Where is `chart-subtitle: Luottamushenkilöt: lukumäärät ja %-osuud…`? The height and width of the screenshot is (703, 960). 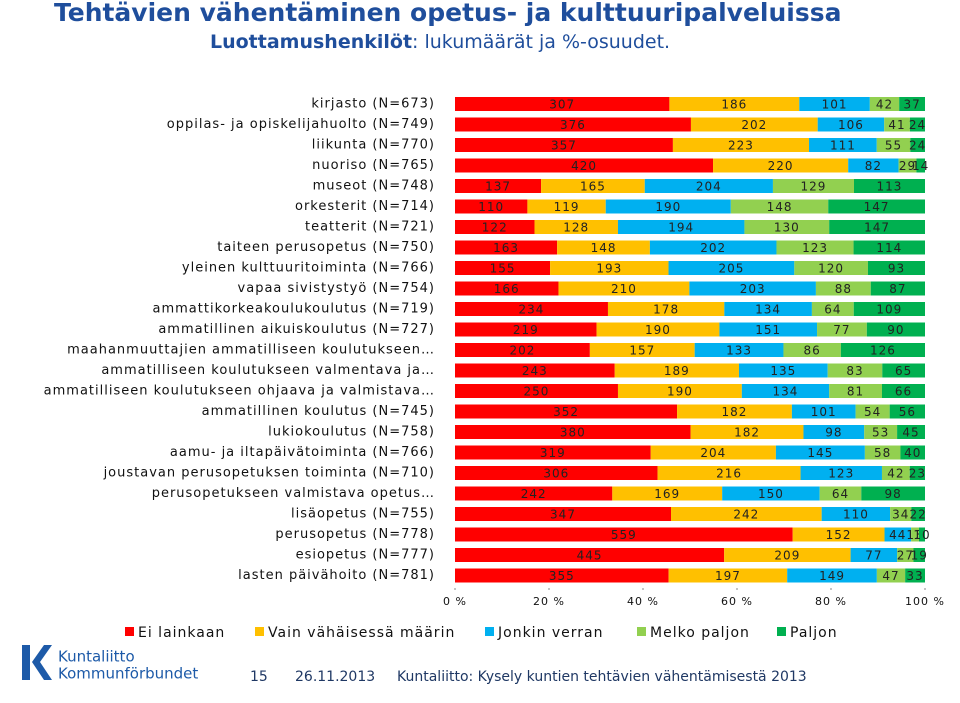 chart-subtitle: Luottamushenkilöt: lukumäärät ja %-osuud… is located at coordinates (440, 42).